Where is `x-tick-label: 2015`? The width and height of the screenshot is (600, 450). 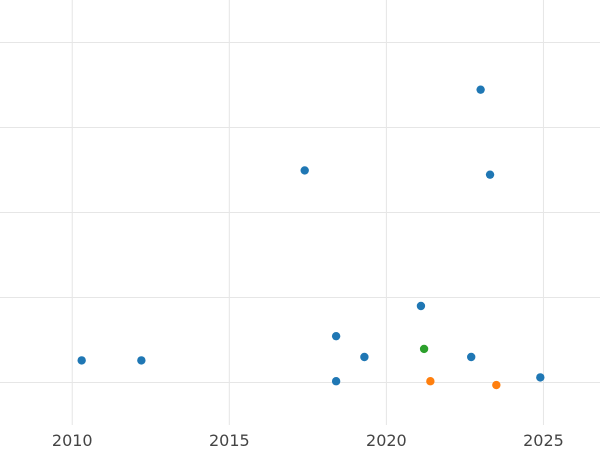
x-tick-label: 2015 is located at coordinates (229, 440).